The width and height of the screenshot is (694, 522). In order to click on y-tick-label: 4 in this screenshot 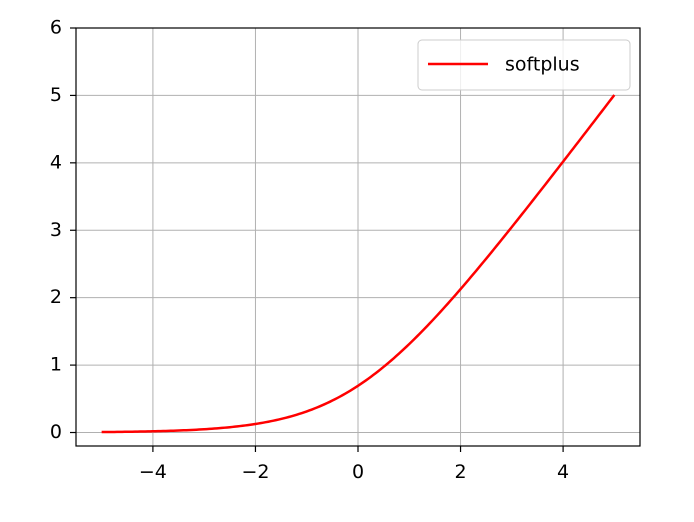, I will do `click(56, 162)`.